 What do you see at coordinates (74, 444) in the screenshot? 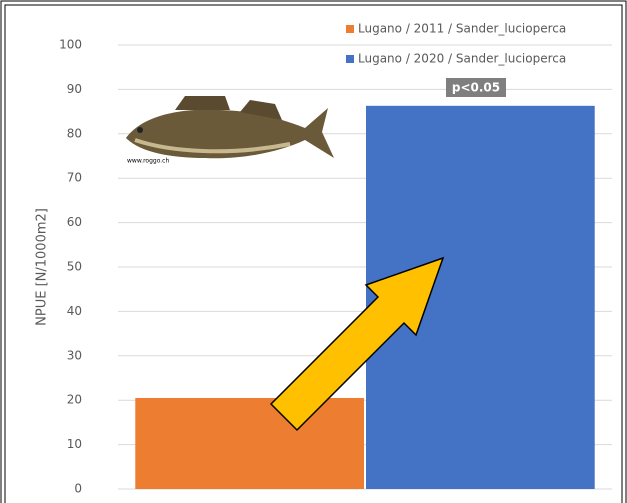
I see `y-tick-label: 10` at bounding box center [74, 444].